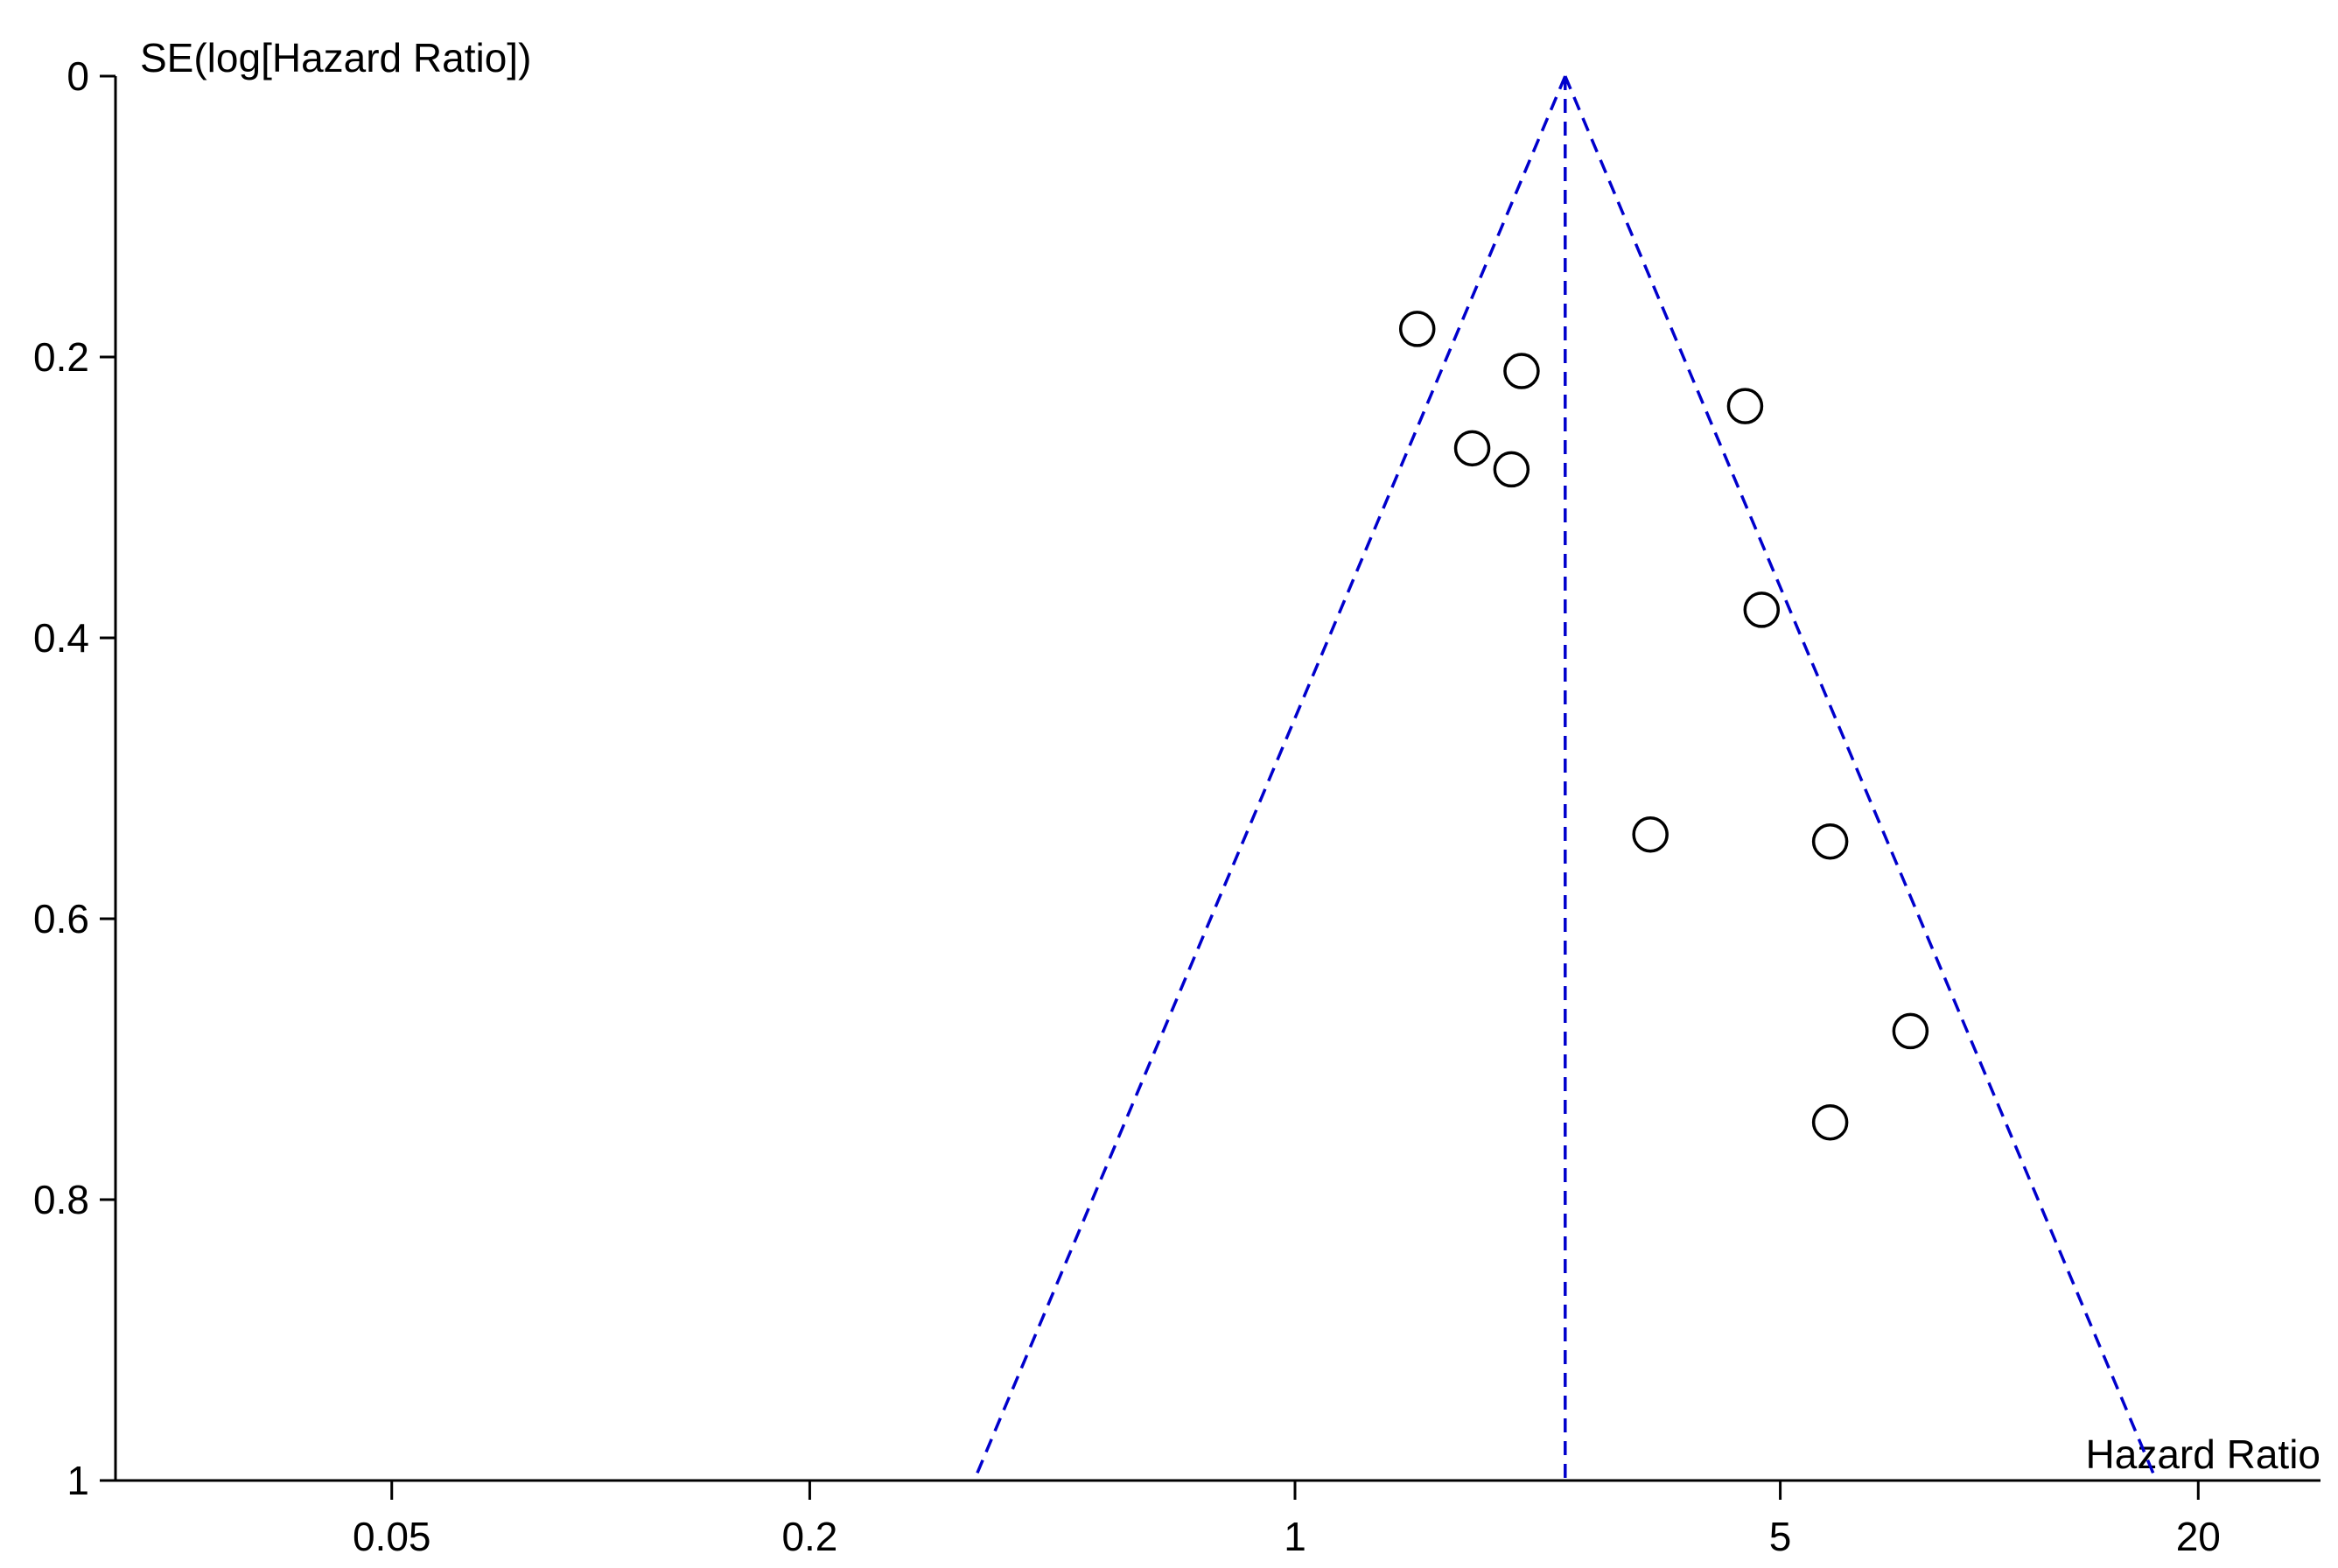 This screenshot has height=1568, width=2338. Describe the element at coordinates (1780, 1536) in the screenshot. I see `x-tick-label: 5` at that location.